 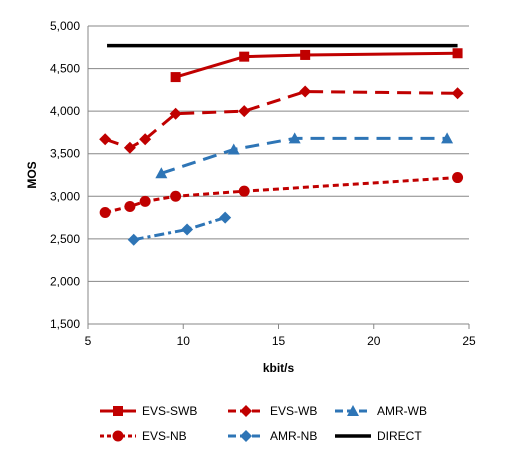 What do you see at coordinates (293, 436) in the screenshot?
I see `legend-label-amr-nb: AMR-NB` at bounding box center [293, 436].